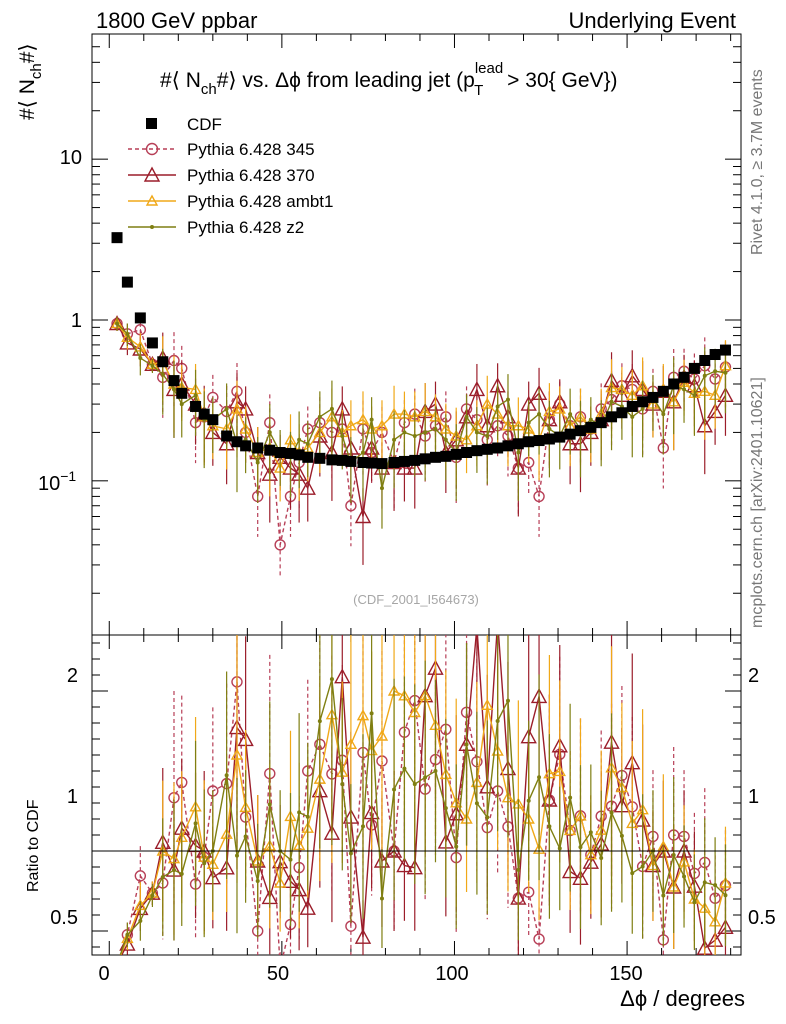  I want to click on legend-entry-370: Pythia 6.428 370, so click(221, 175).